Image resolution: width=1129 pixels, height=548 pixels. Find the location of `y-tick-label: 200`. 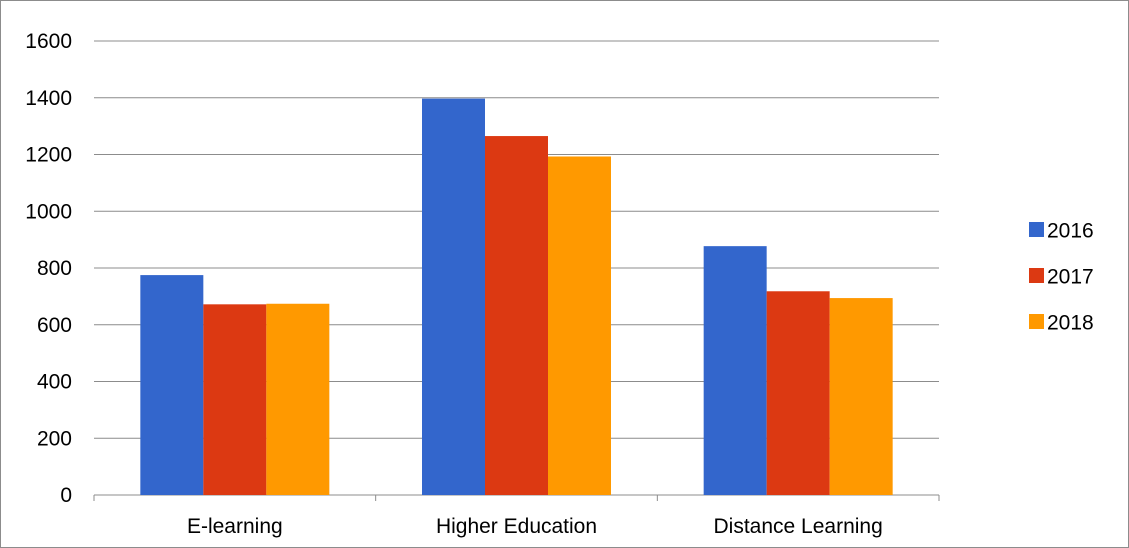

y-tick-label: 200 is located at coordinates (54, 438).